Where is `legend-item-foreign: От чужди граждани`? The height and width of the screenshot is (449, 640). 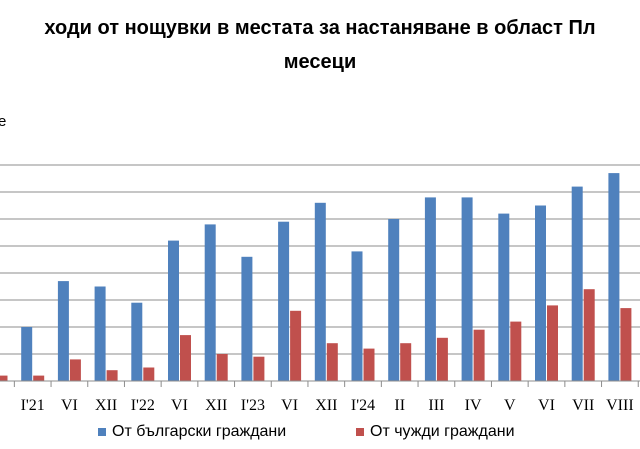 legend-item-foreign: От чужди граждани is located at coordinates (435, 432).